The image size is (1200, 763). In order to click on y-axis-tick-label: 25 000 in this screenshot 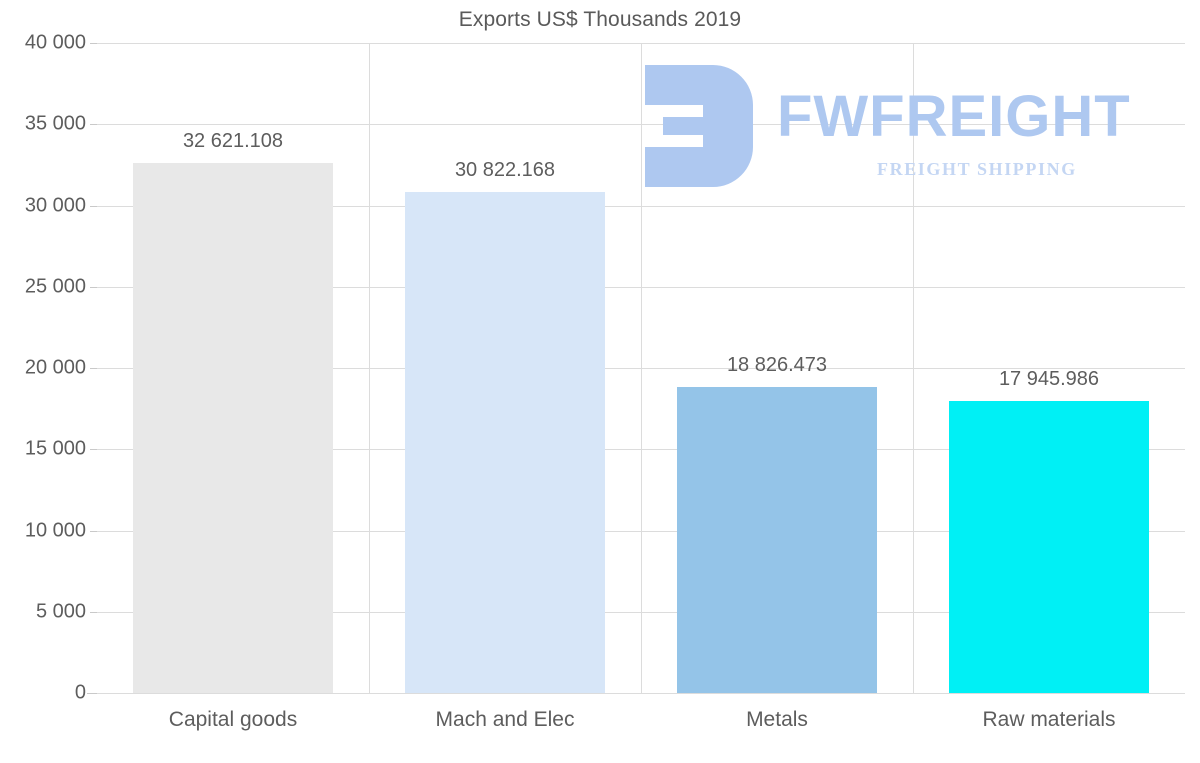, I will do `click(55, 286)`.